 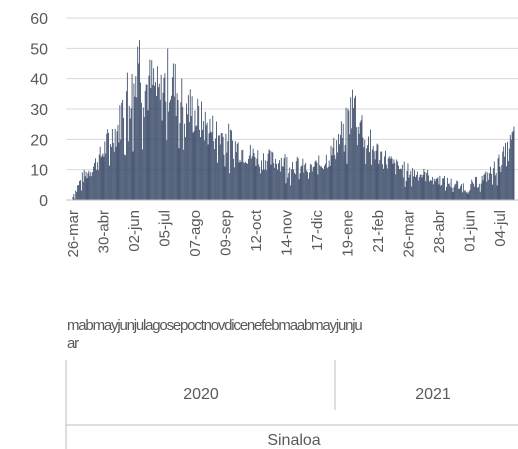 I want to click on x-tick-label: 07-ago, so click(x=195, y=233).